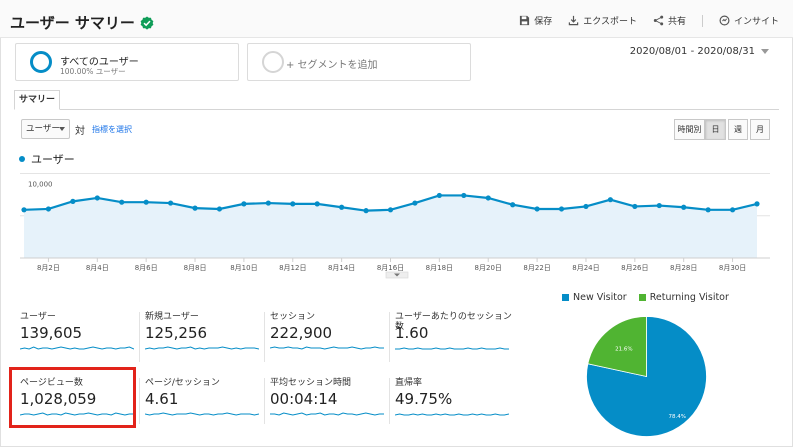 The image size is (793, 447). I want to click on insight-icon, so click(724, 20).